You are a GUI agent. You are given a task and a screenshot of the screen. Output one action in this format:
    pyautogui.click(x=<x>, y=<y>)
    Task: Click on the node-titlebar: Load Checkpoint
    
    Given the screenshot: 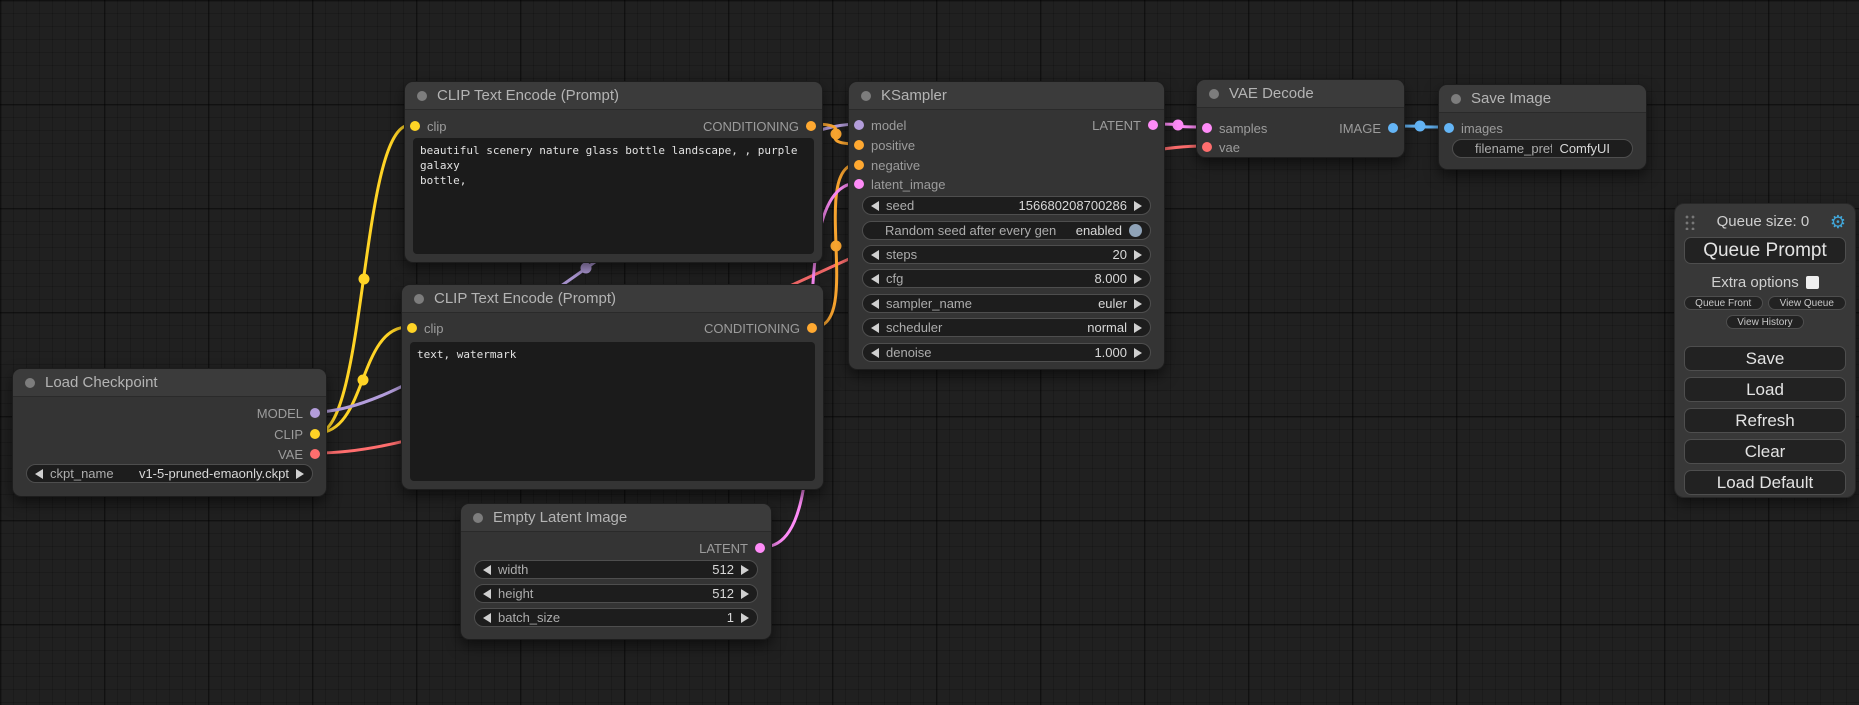 What is the action you would take?
    pyautogui.click(x=169, y=383)
    